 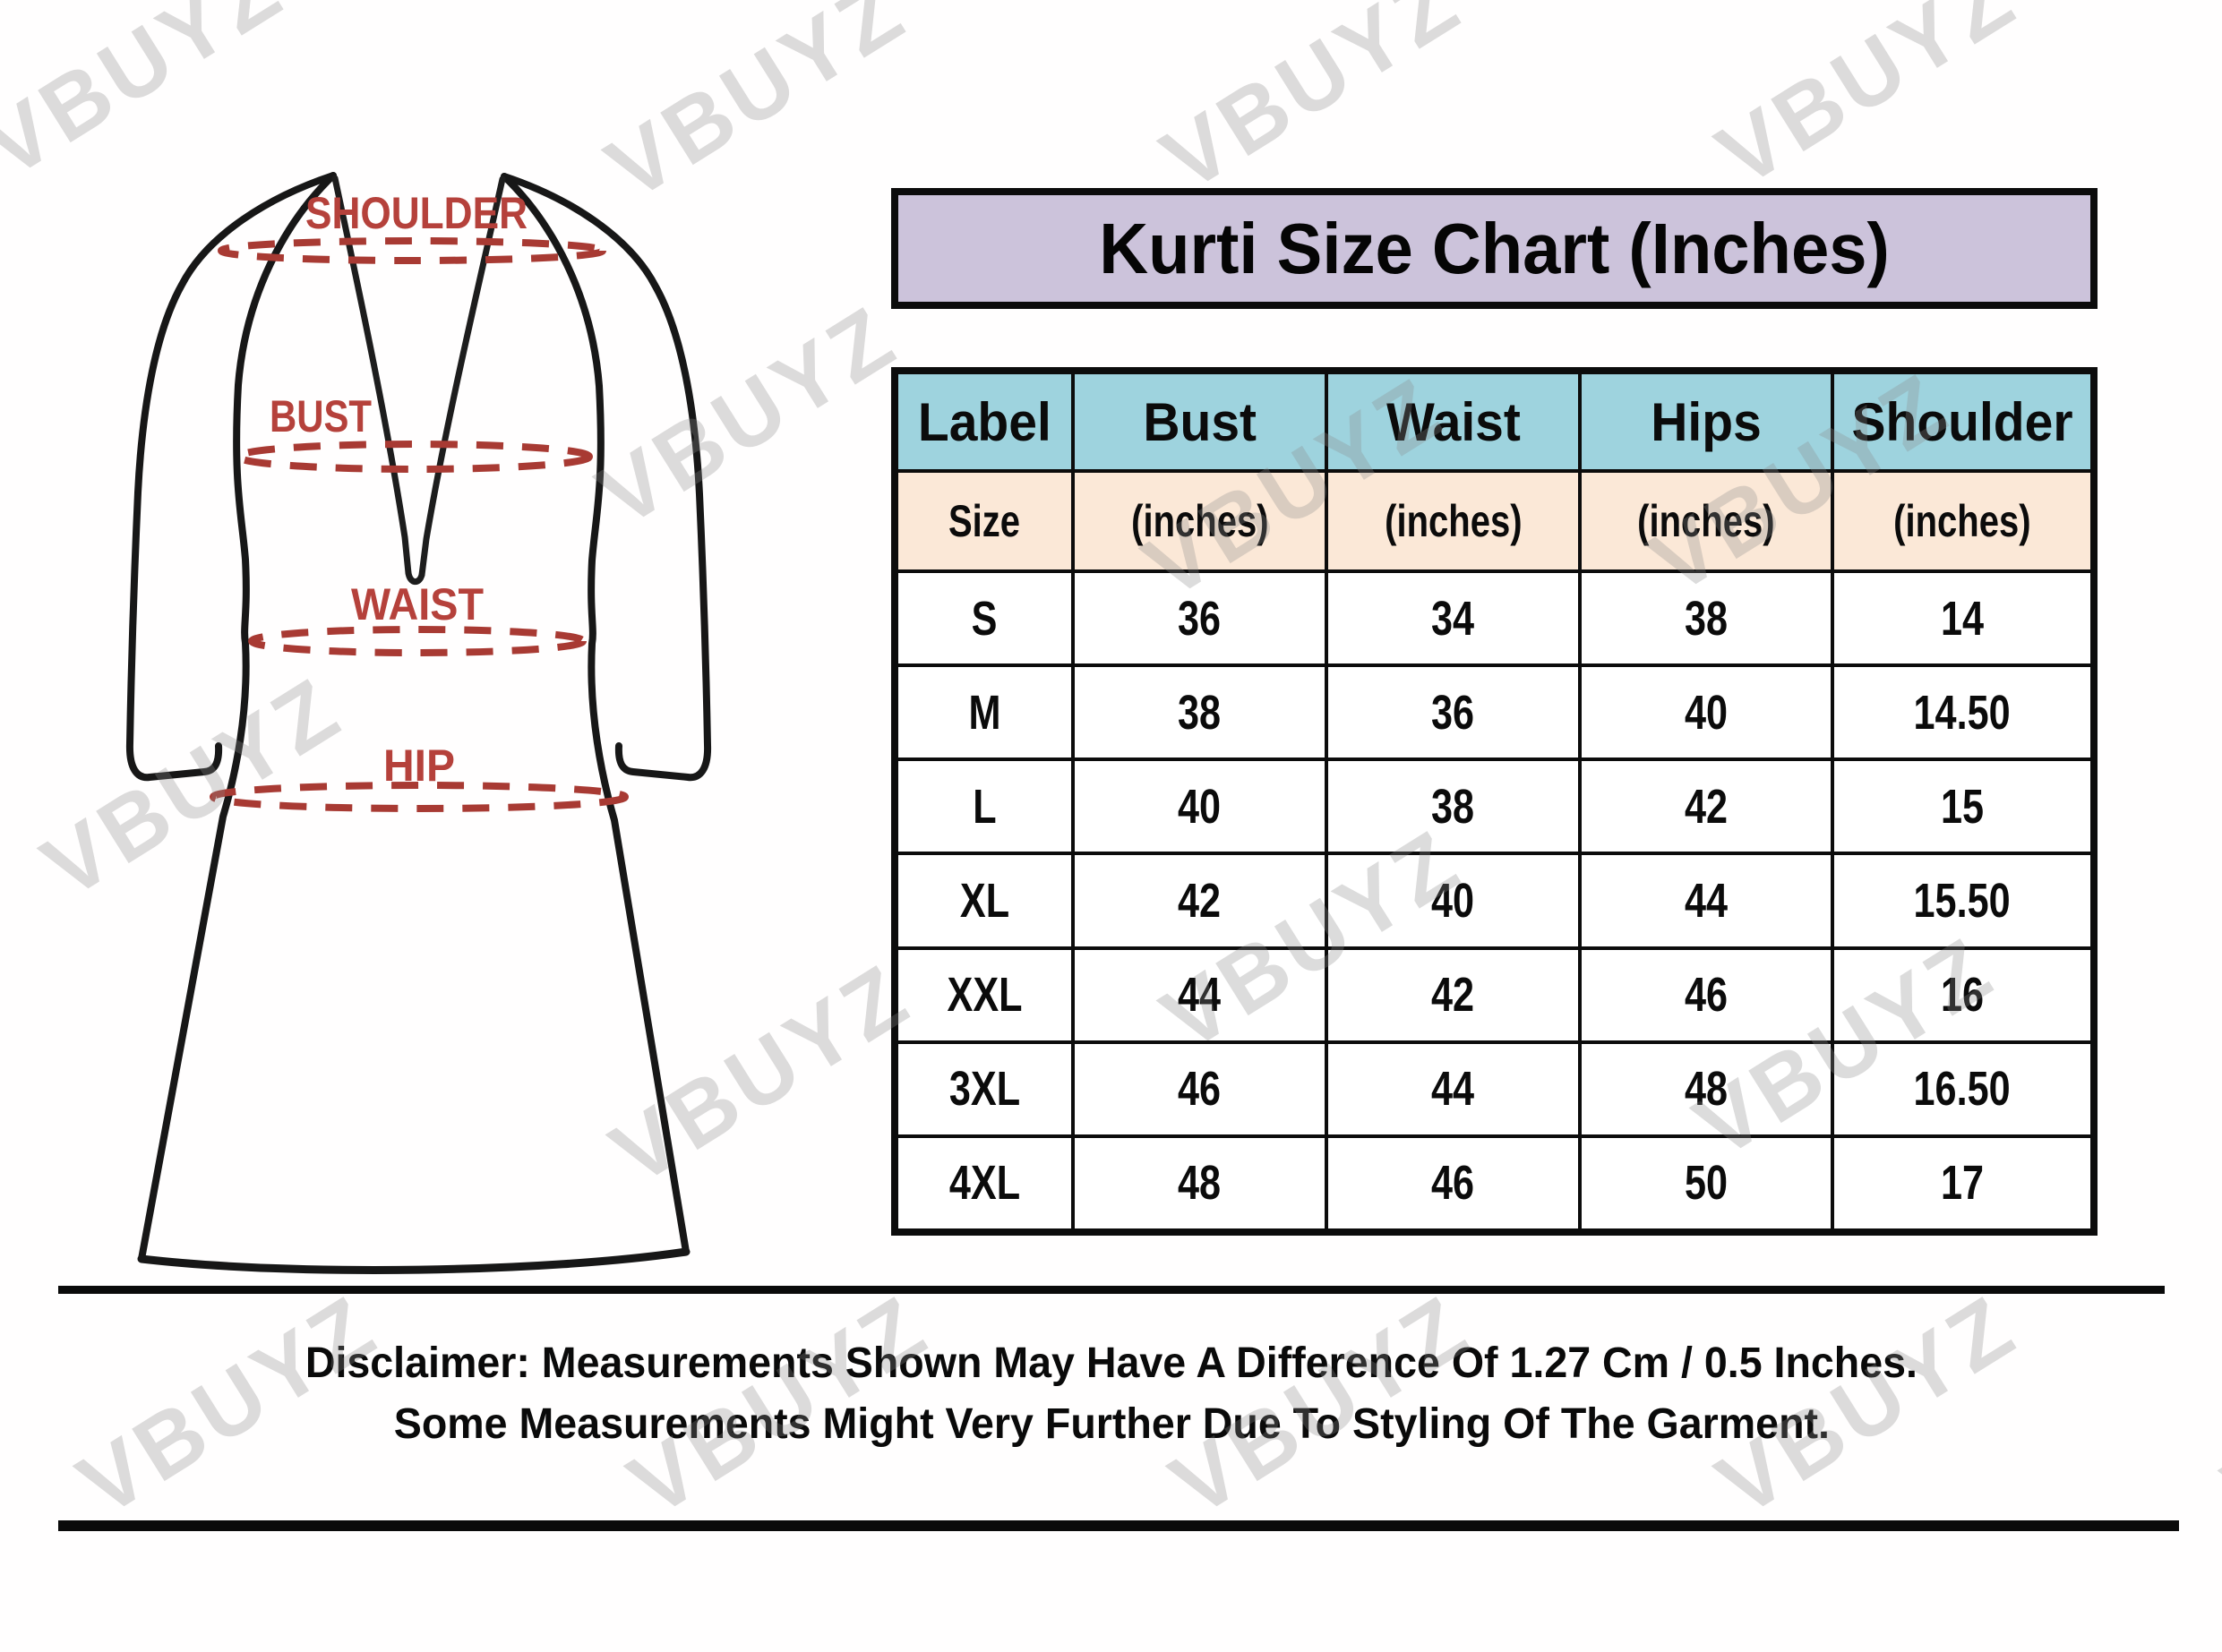 I want to click on col-header-label: Label, so click(x=984, y=421).